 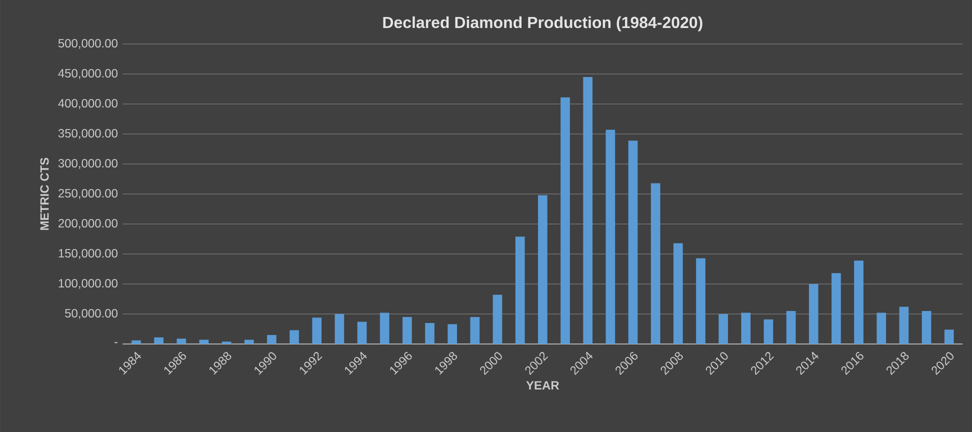 I want to click on y-tick-label: 400,000.00, so click(x=88, y=104).